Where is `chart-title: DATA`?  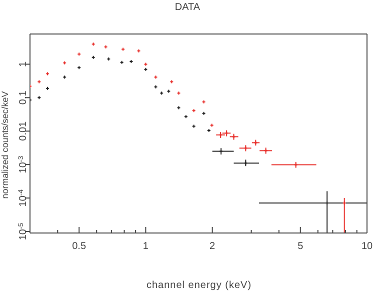
chart-title: DATA is located at coordinates (188, 7).